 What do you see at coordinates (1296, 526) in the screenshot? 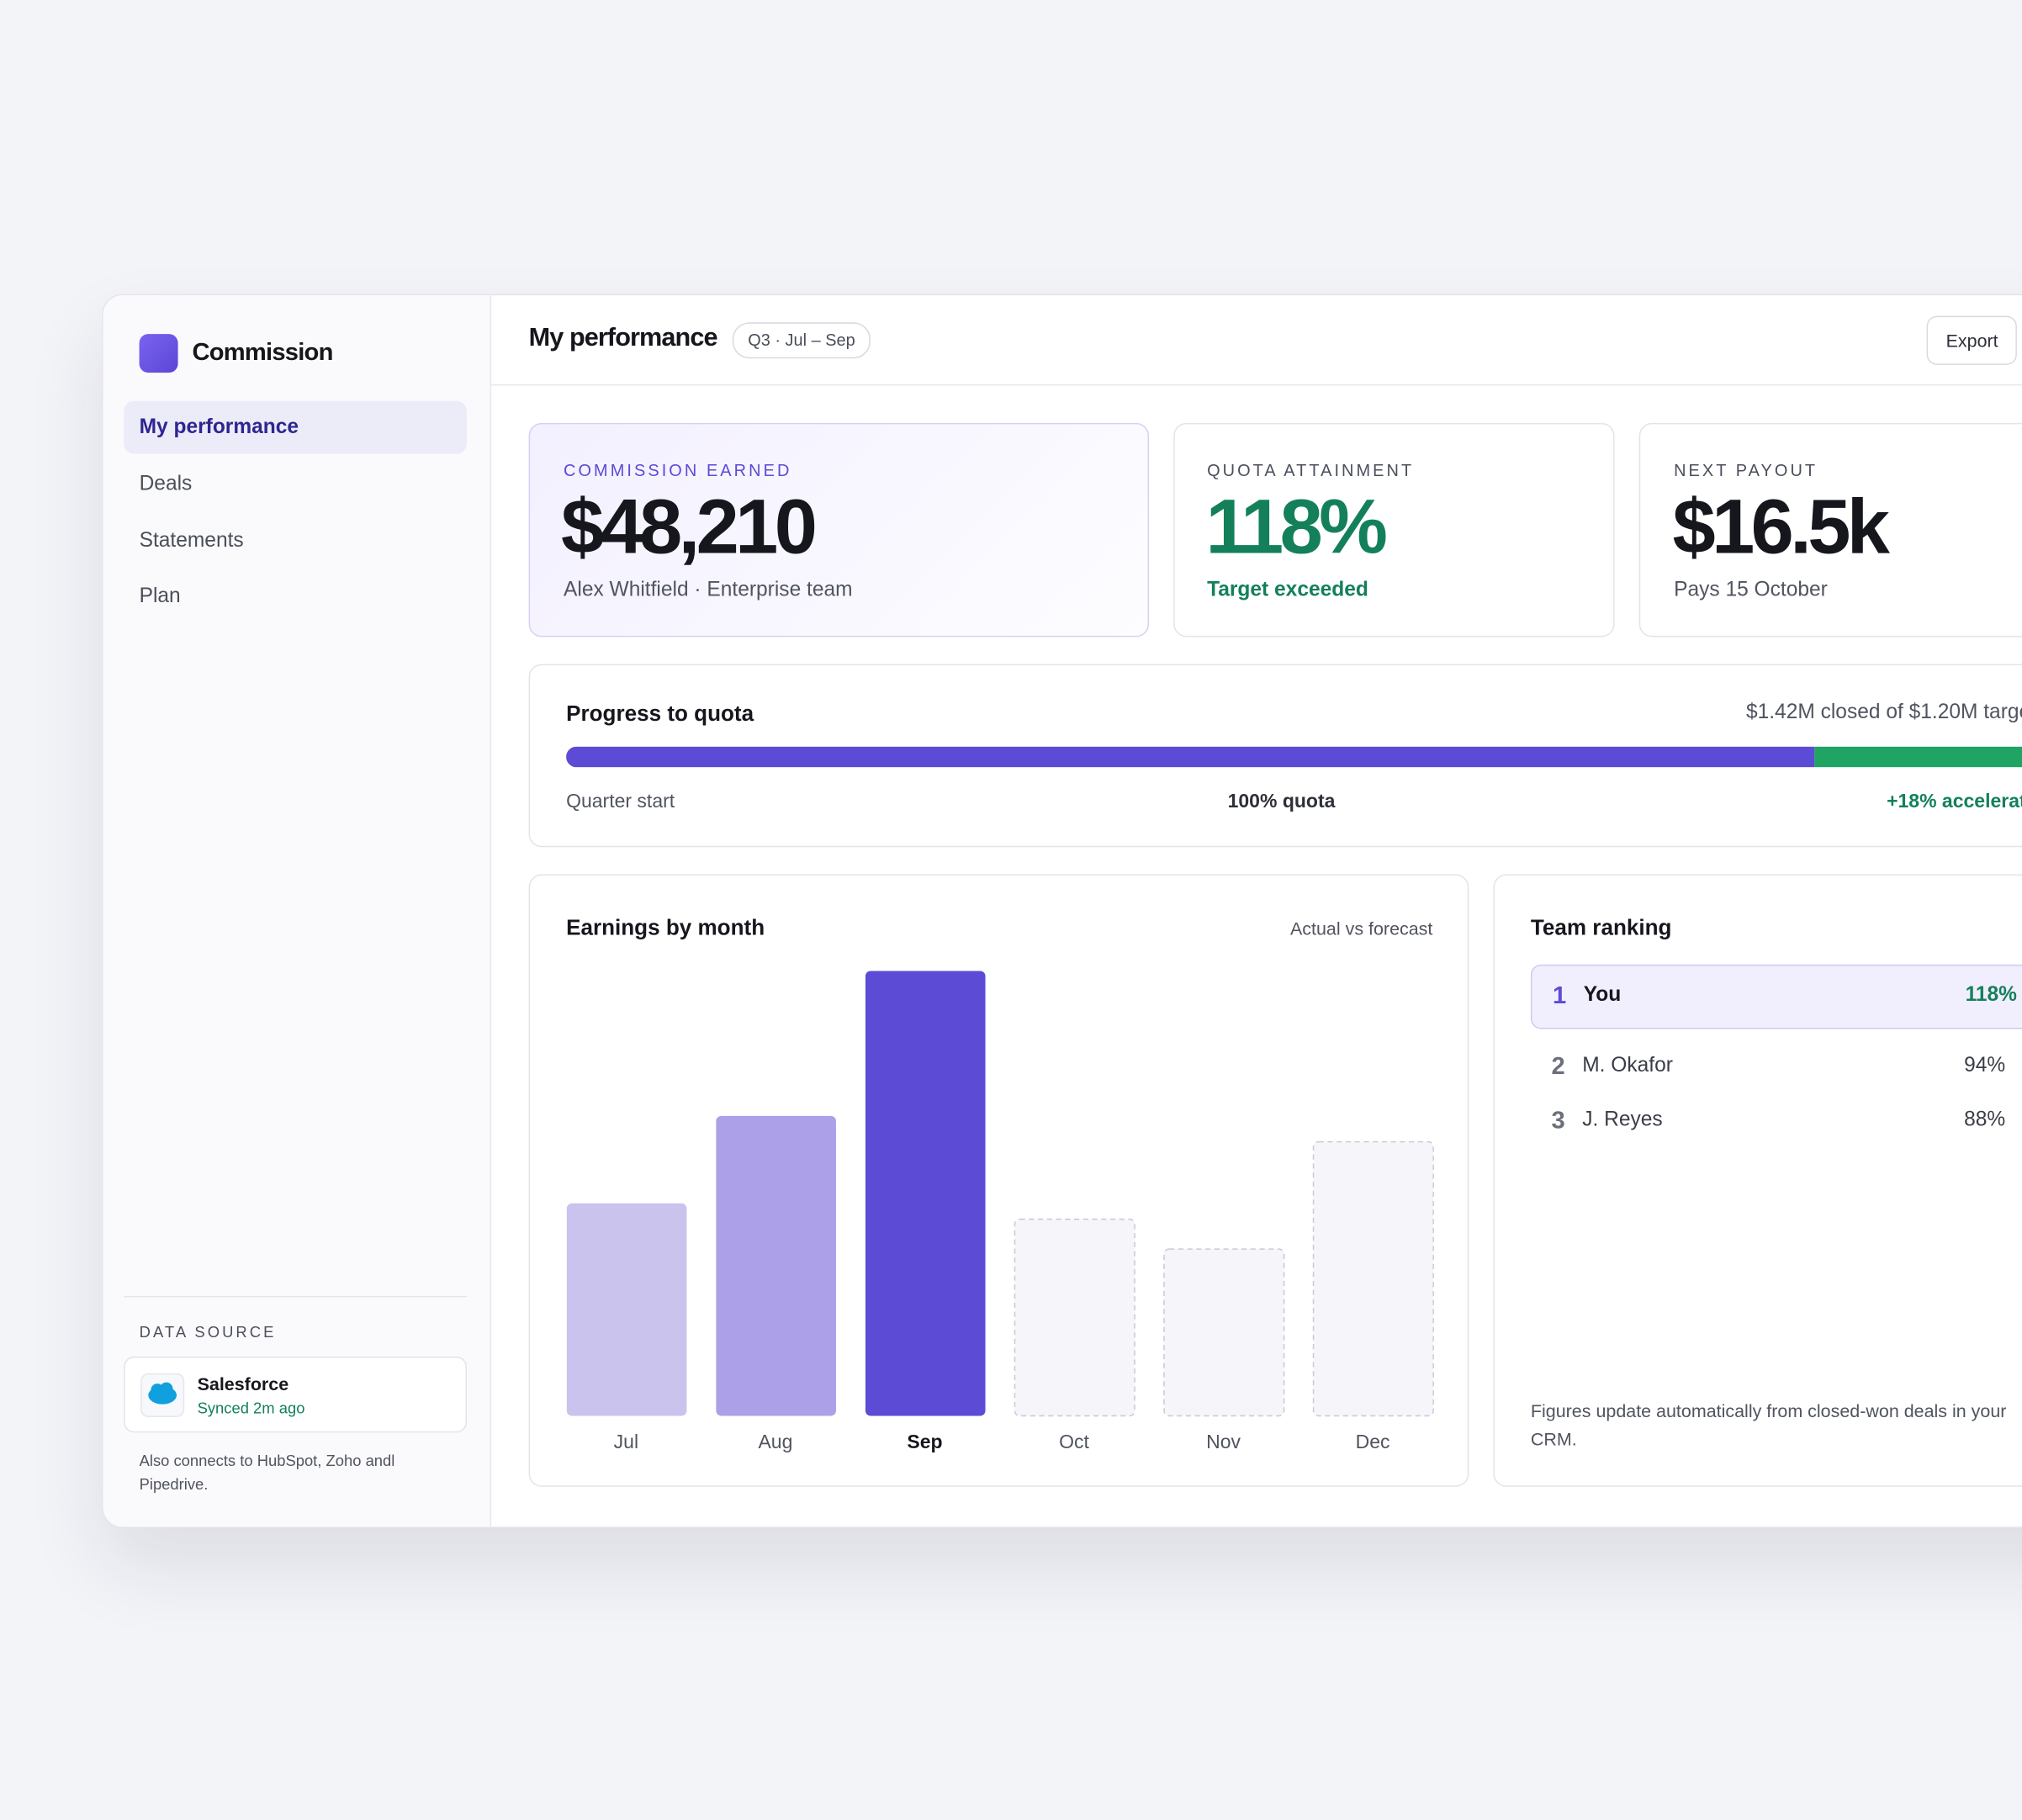
I see `kpi-value: 118%` at bounding box center [1296, 526].